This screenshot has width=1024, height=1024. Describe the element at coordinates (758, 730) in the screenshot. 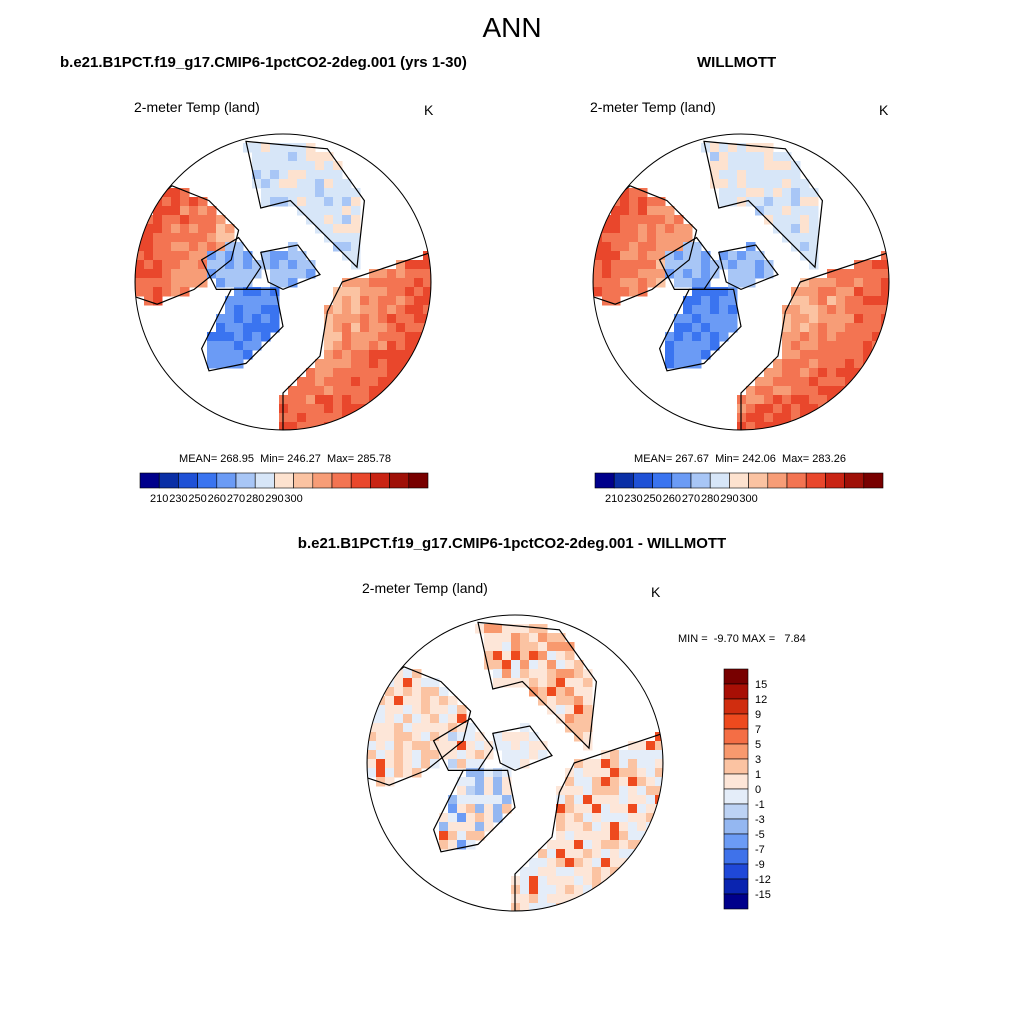

I see `colorbar-tick-label: 7` at that location.